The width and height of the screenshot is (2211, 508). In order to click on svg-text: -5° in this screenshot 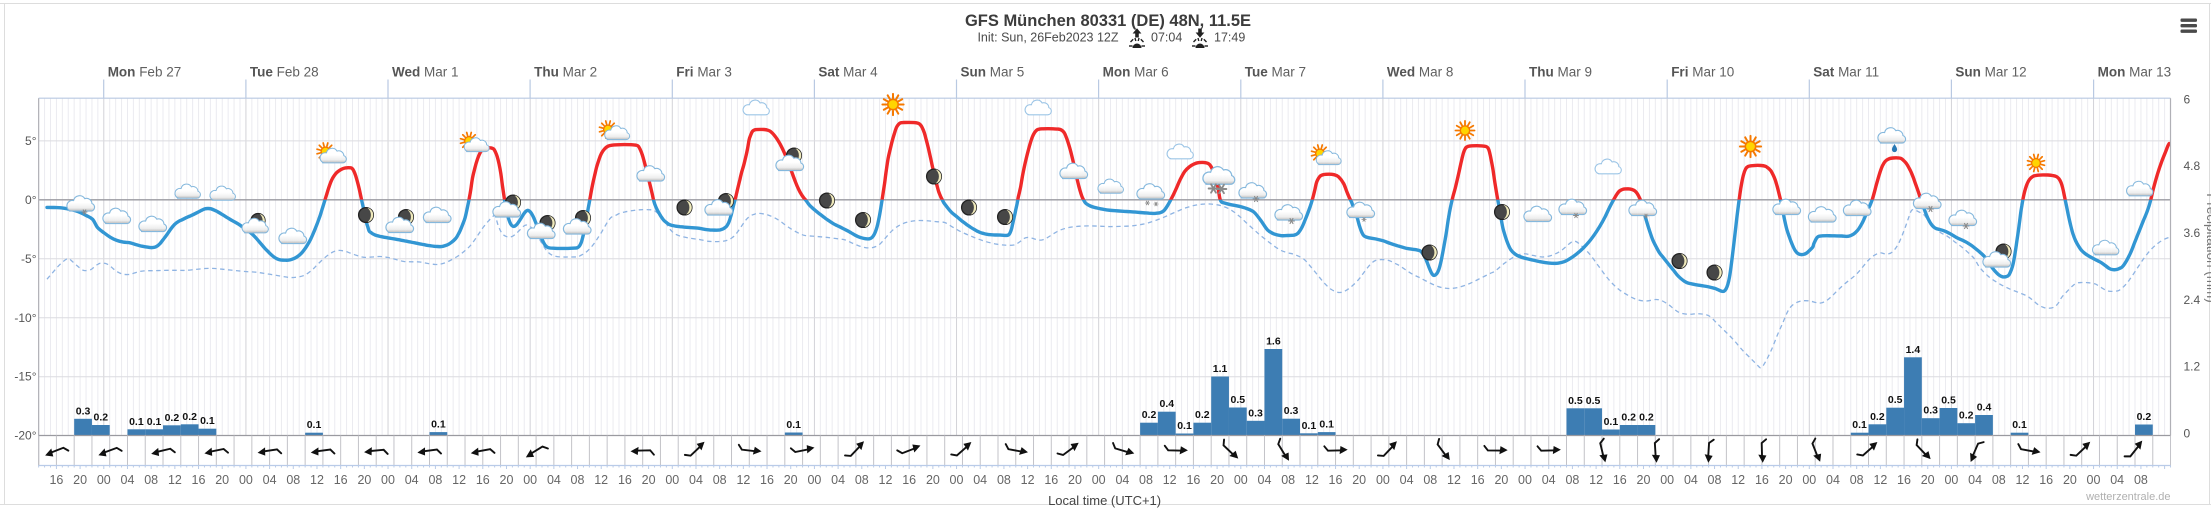, I will do `click(29, 259)`.